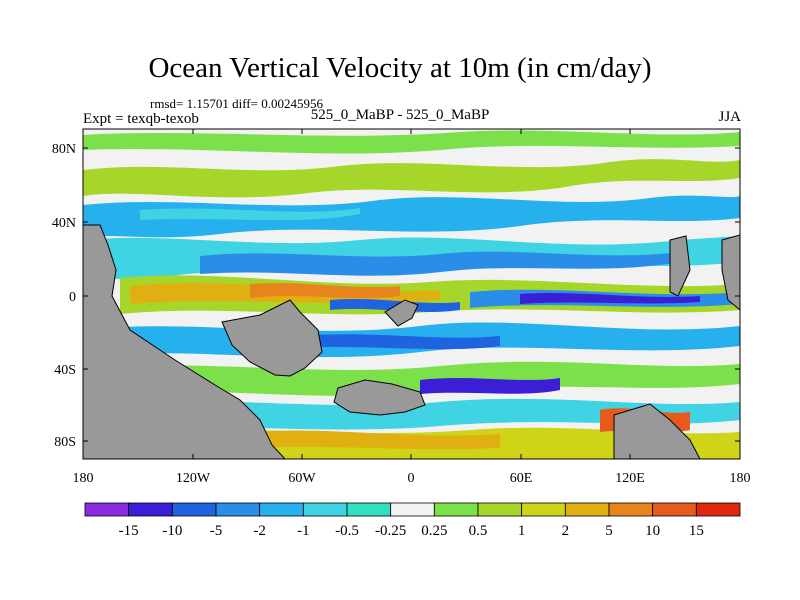 The image size is (800, 600). Describe the element at coordinates (566, 531) in the screenshot. I see `colorbar-label: 2` at that location.